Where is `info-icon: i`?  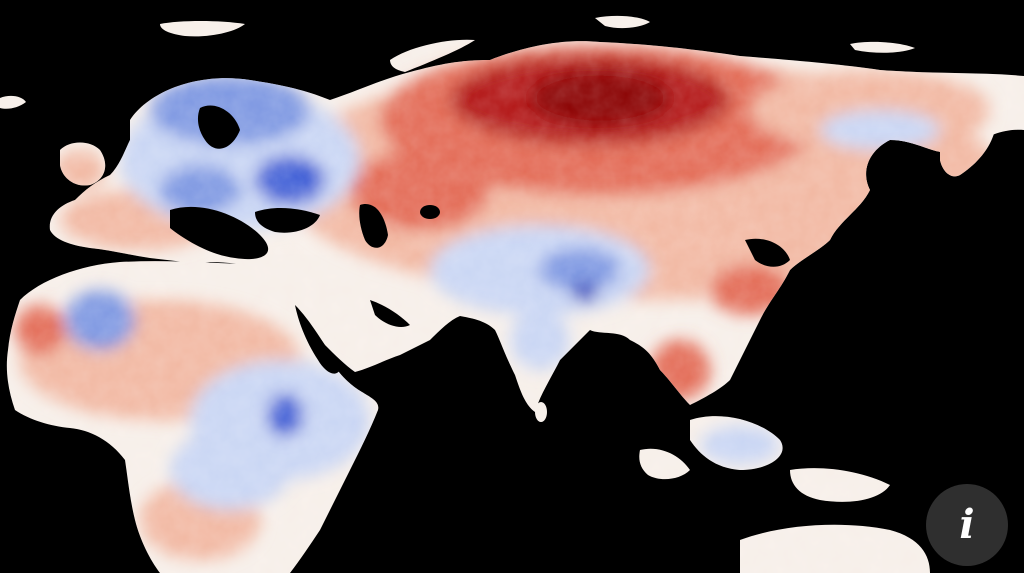
info-icon: i is located at coordinates (967, 524).